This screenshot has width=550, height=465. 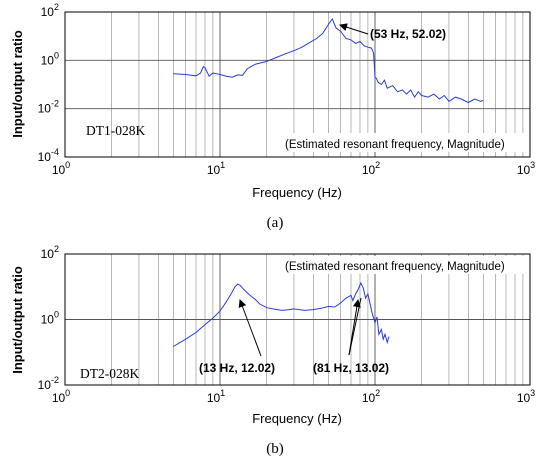 I want to click on panel-b-ylabel: Input/output ratio, so click(x=17, y=320).